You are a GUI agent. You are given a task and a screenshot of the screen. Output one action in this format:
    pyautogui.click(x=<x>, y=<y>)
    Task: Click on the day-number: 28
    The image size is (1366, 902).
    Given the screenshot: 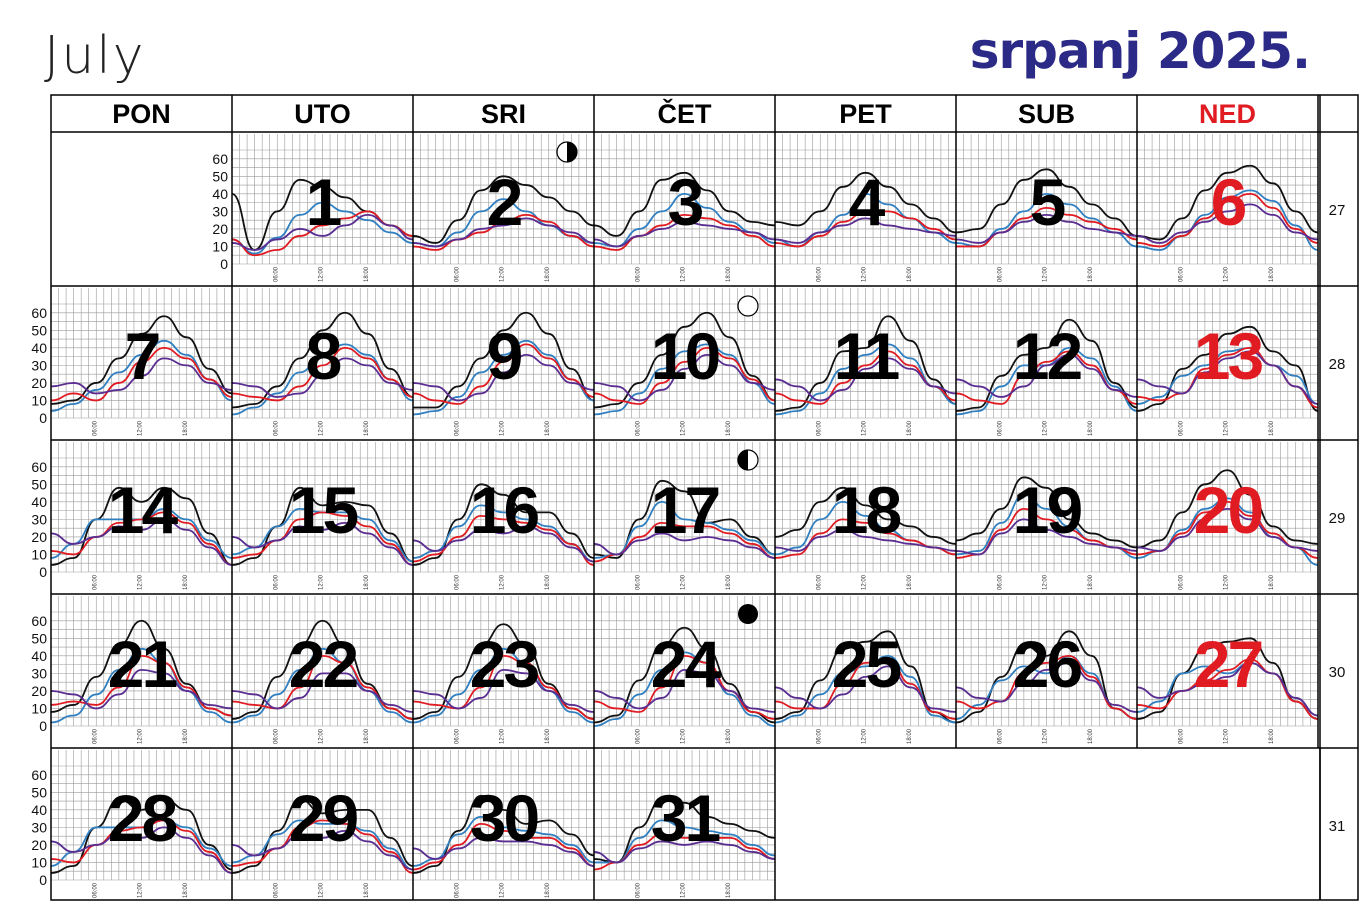 What is the action you would take?
    pyautogui.click(x=142, y=818)
    